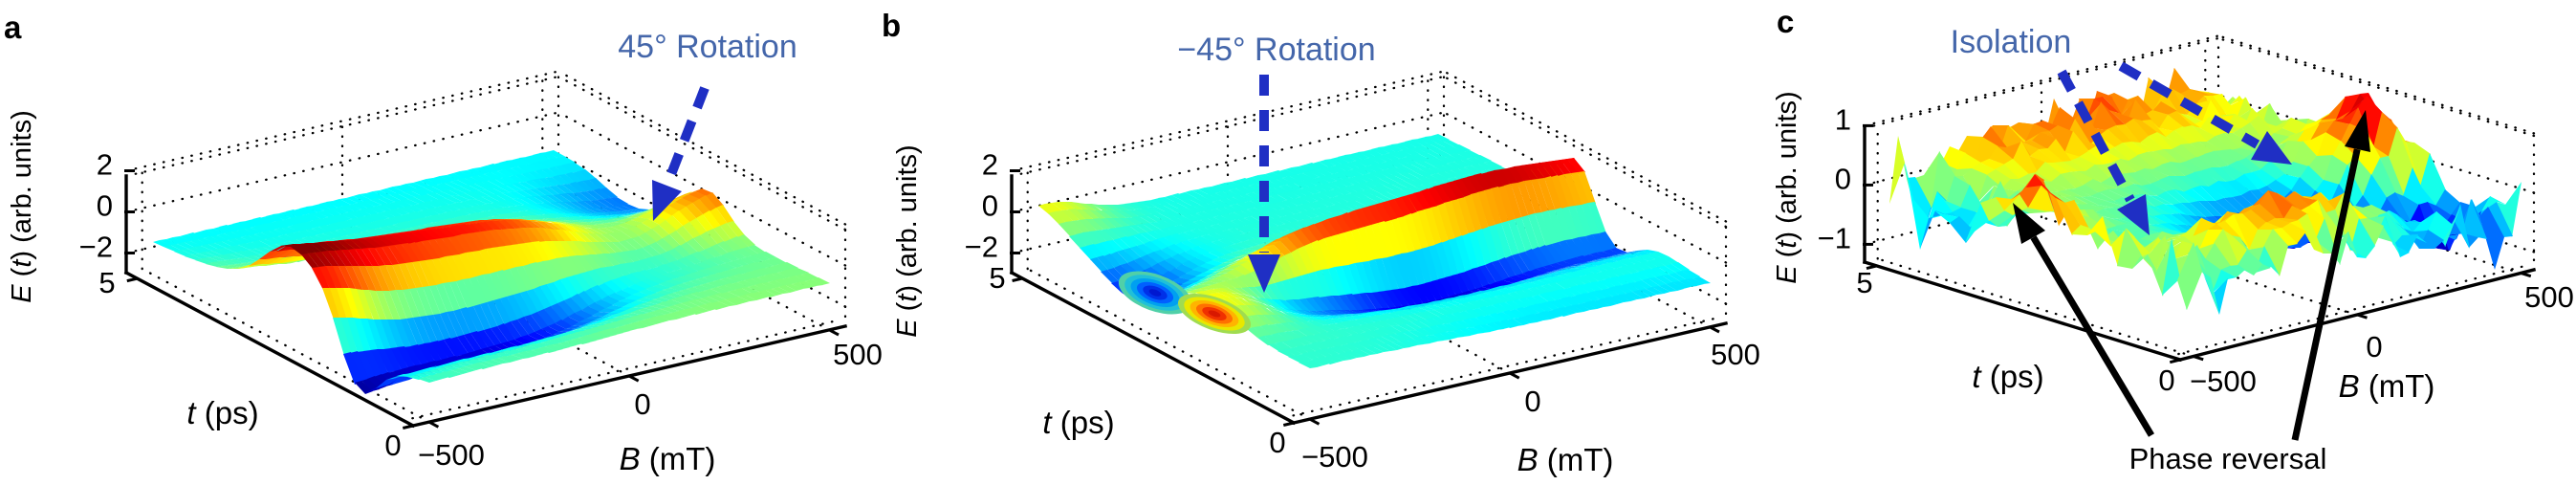 The height and width of the screenshot is (485, 2576). I want to click on svg-text: Isolation, so click(2011, 42).